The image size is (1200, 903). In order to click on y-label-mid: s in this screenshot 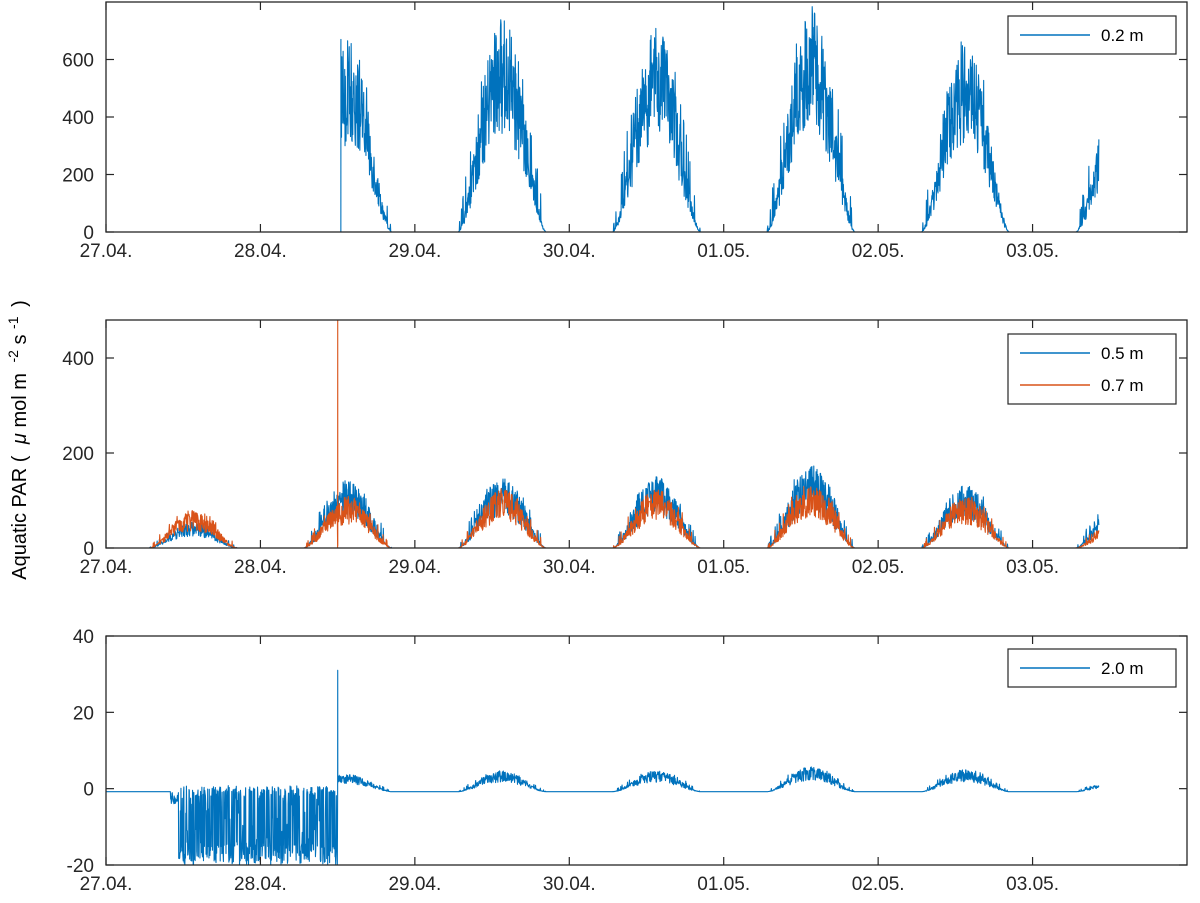, I will do `click(20, 340)`.